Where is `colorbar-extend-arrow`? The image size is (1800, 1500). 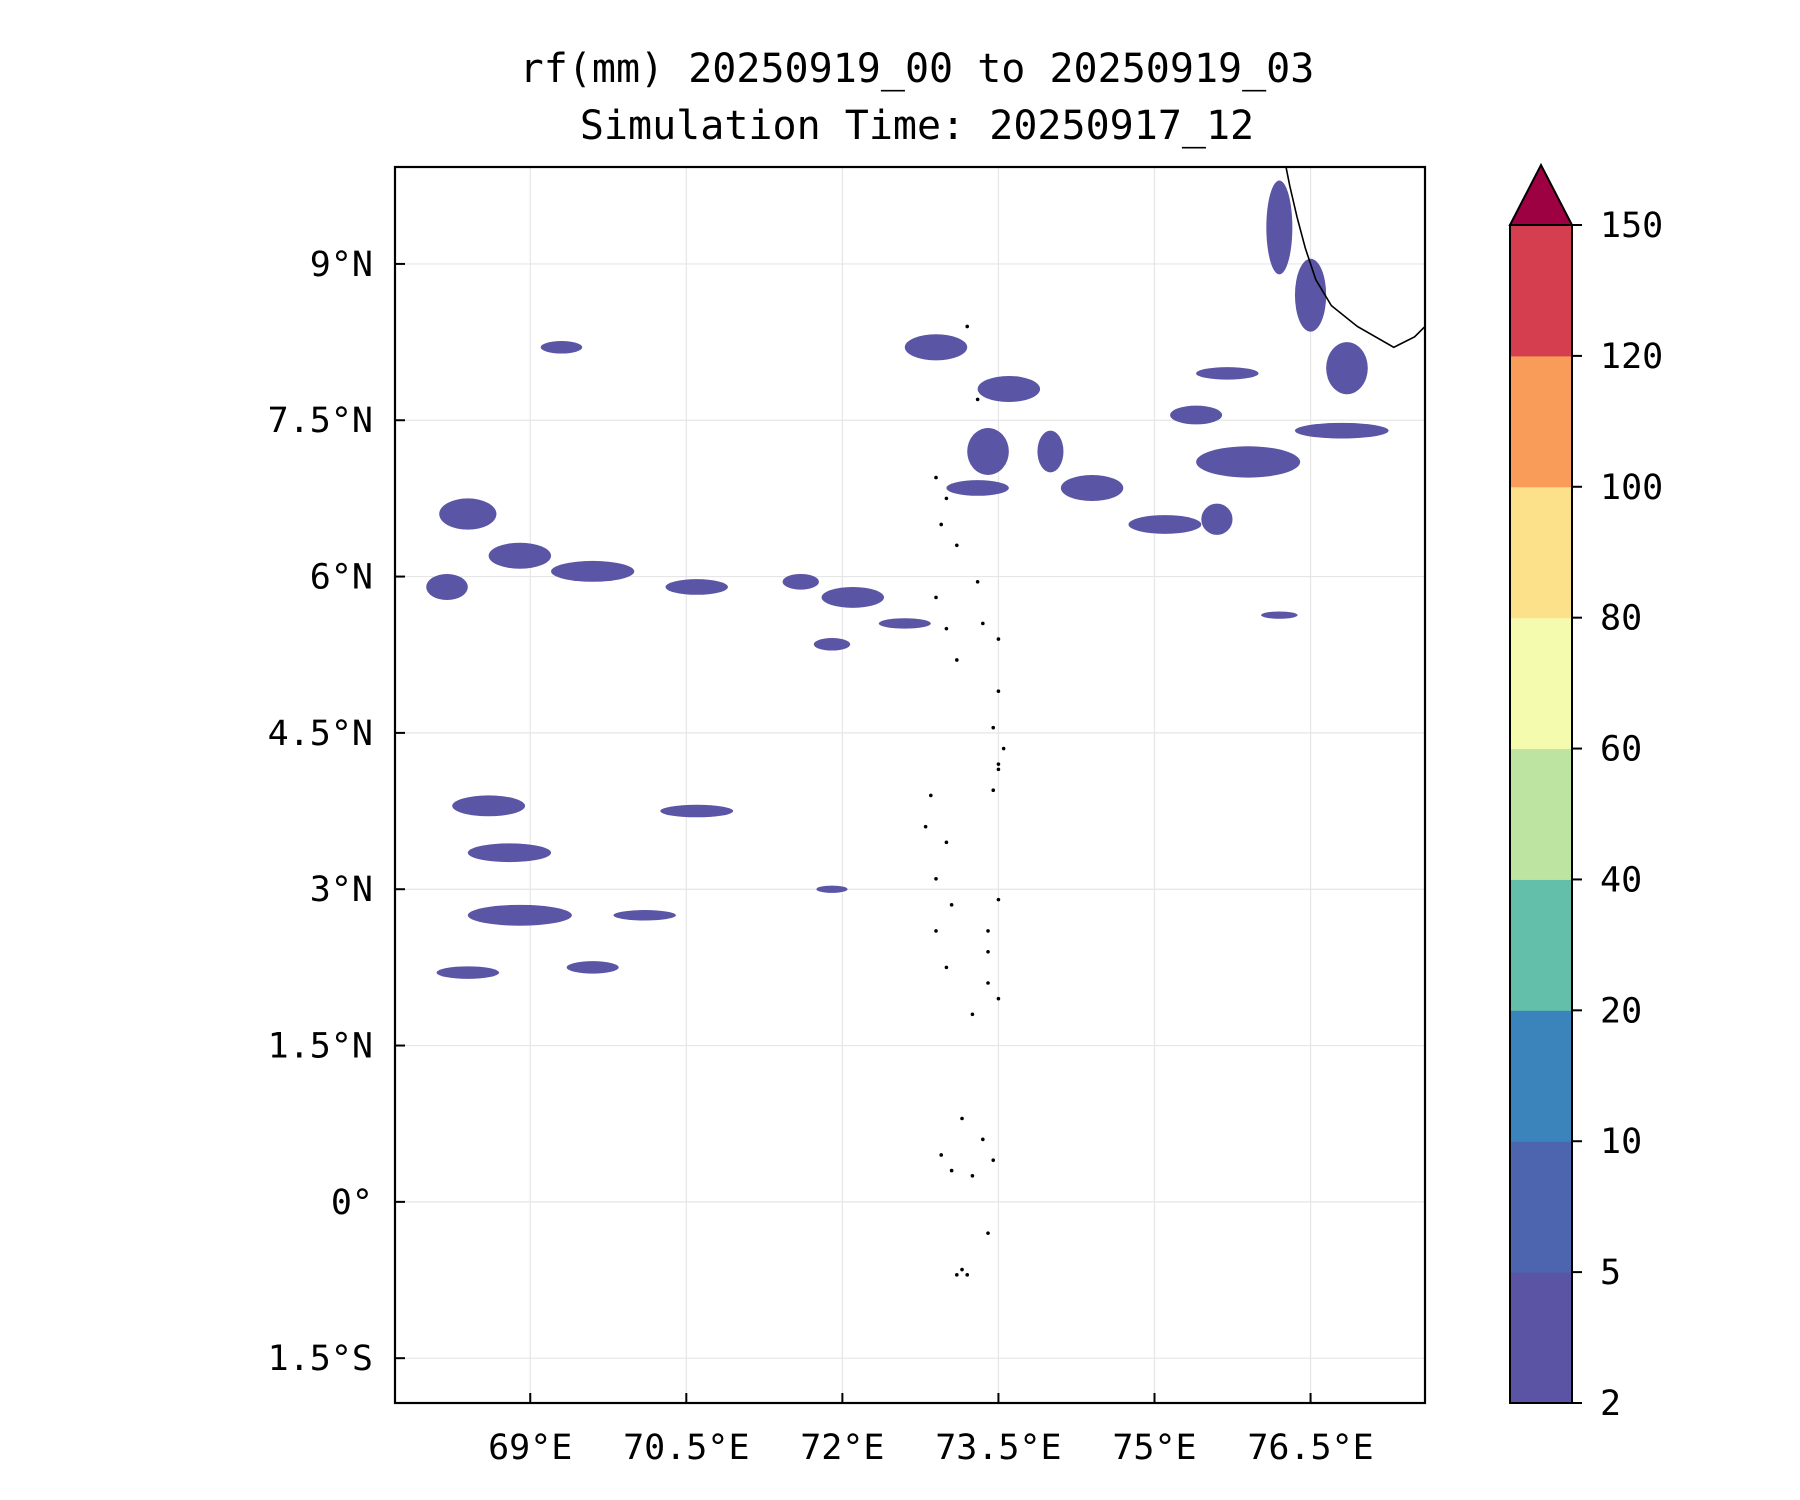
colorbar-extend-arrow is located at coordinates (1541, 194).